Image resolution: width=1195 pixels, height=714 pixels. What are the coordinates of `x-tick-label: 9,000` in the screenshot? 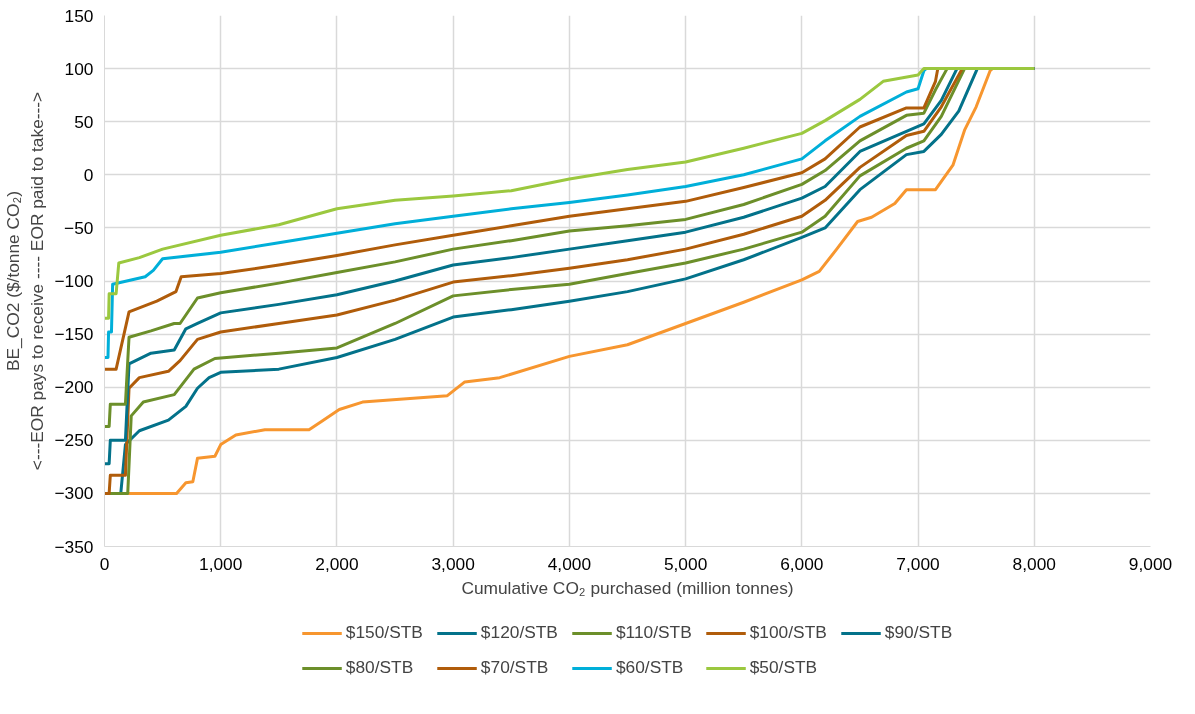 It's located at (1150, 563).